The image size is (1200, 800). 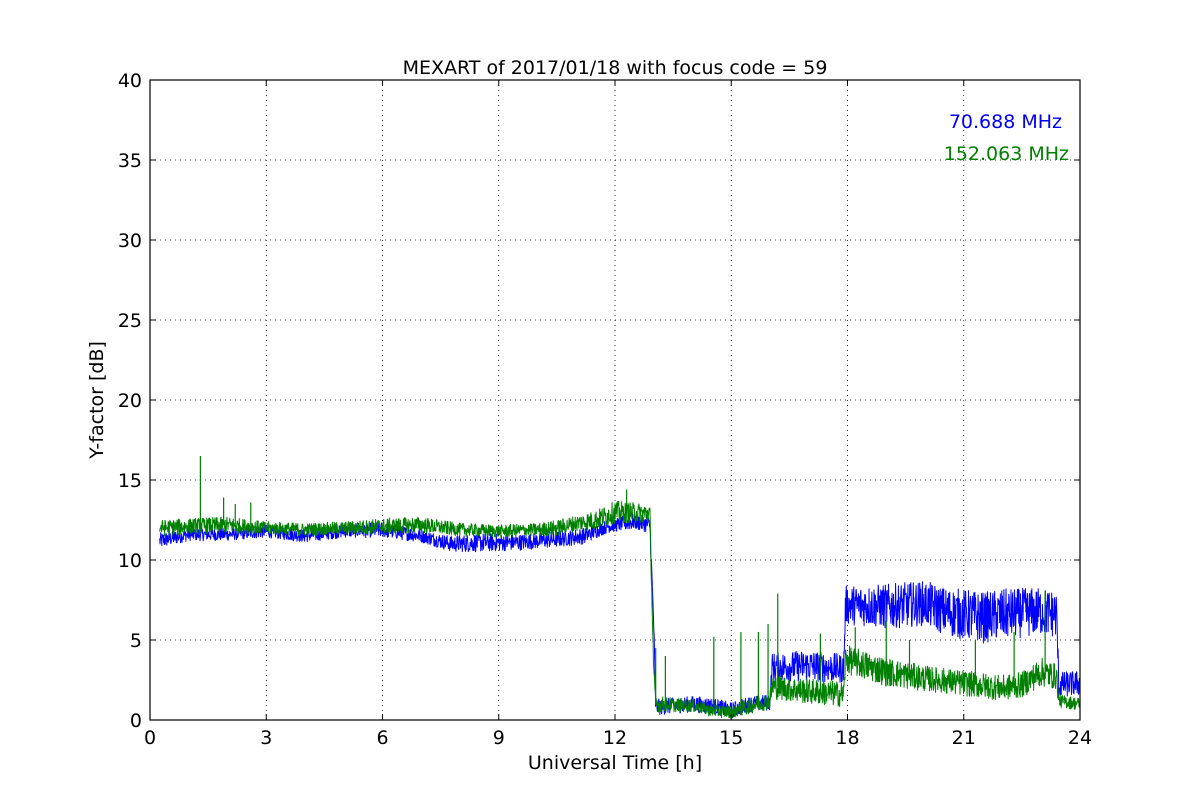 What do you see at coordinates (130, 401) in the screenshot?
I see `y-tick-label: 20` at bounding box center [130, 401].